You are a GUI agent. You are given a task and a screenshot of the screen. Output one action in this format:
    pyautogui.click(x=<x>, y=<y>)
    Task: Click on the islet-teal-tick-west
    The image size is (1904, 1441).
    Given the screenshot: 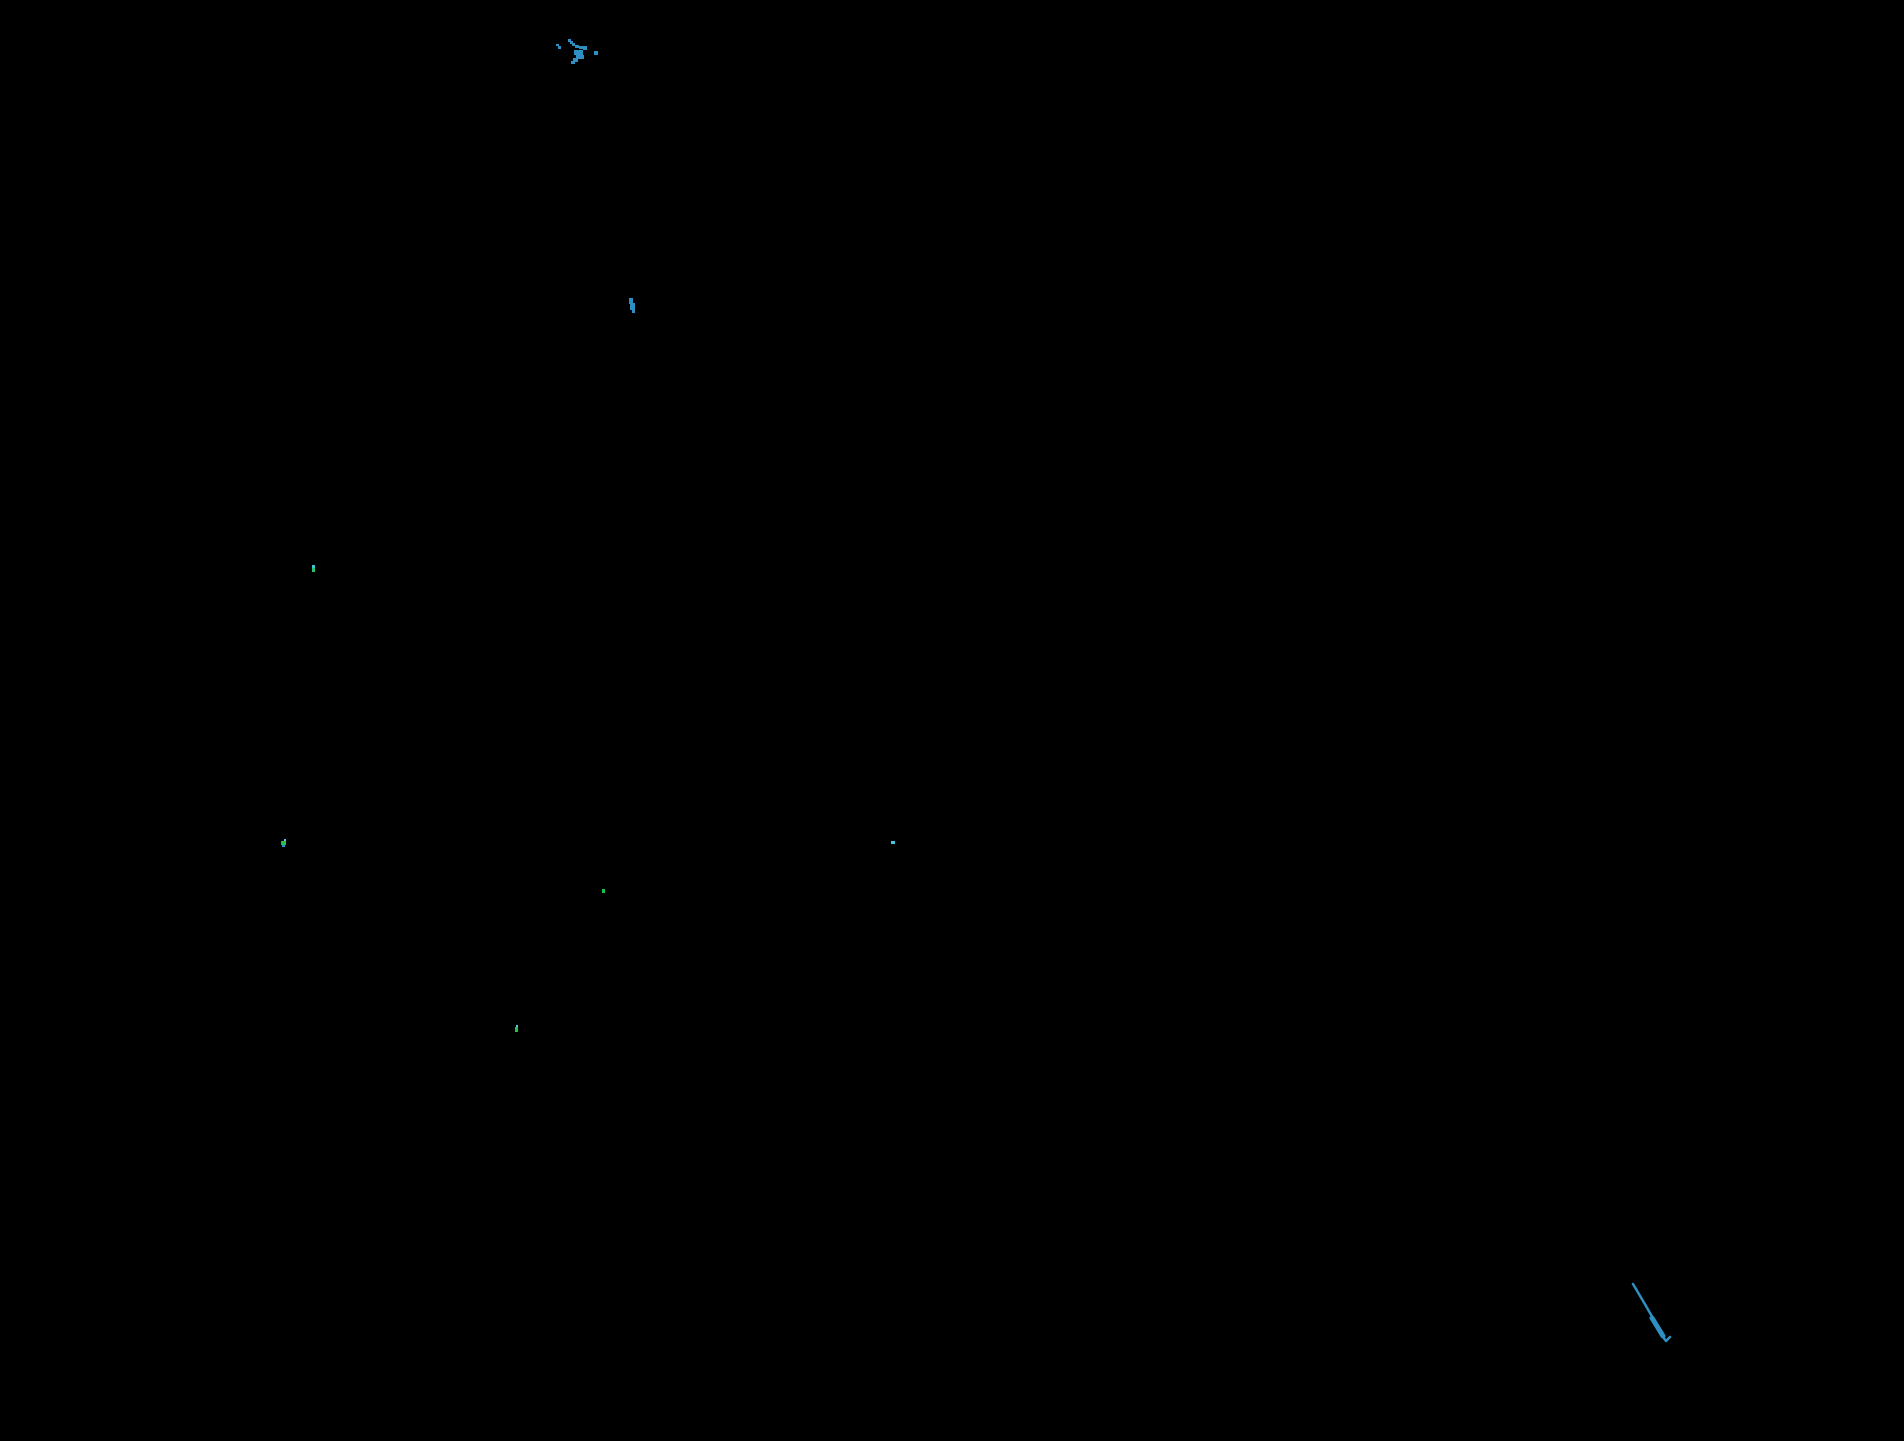 What is the action you would take?
    pyautogui.click(x=313, y=568)
    